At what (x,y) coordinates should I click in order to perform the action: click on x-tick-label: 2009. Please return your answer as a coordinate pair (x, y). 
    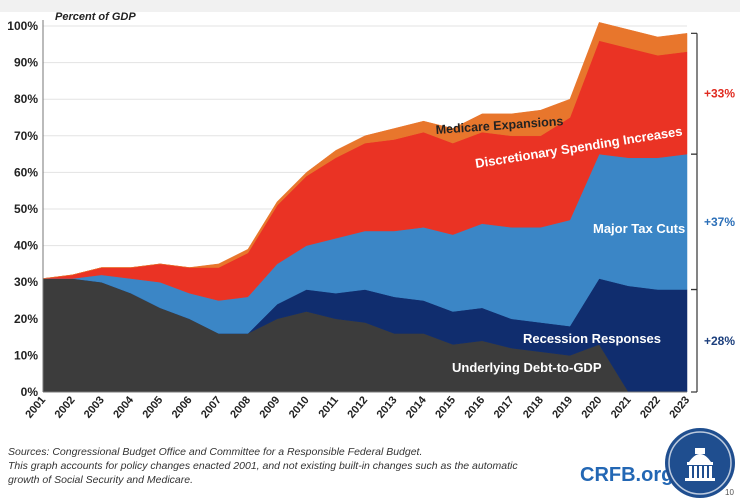
    Looking at the image, I should click on (270, 407).